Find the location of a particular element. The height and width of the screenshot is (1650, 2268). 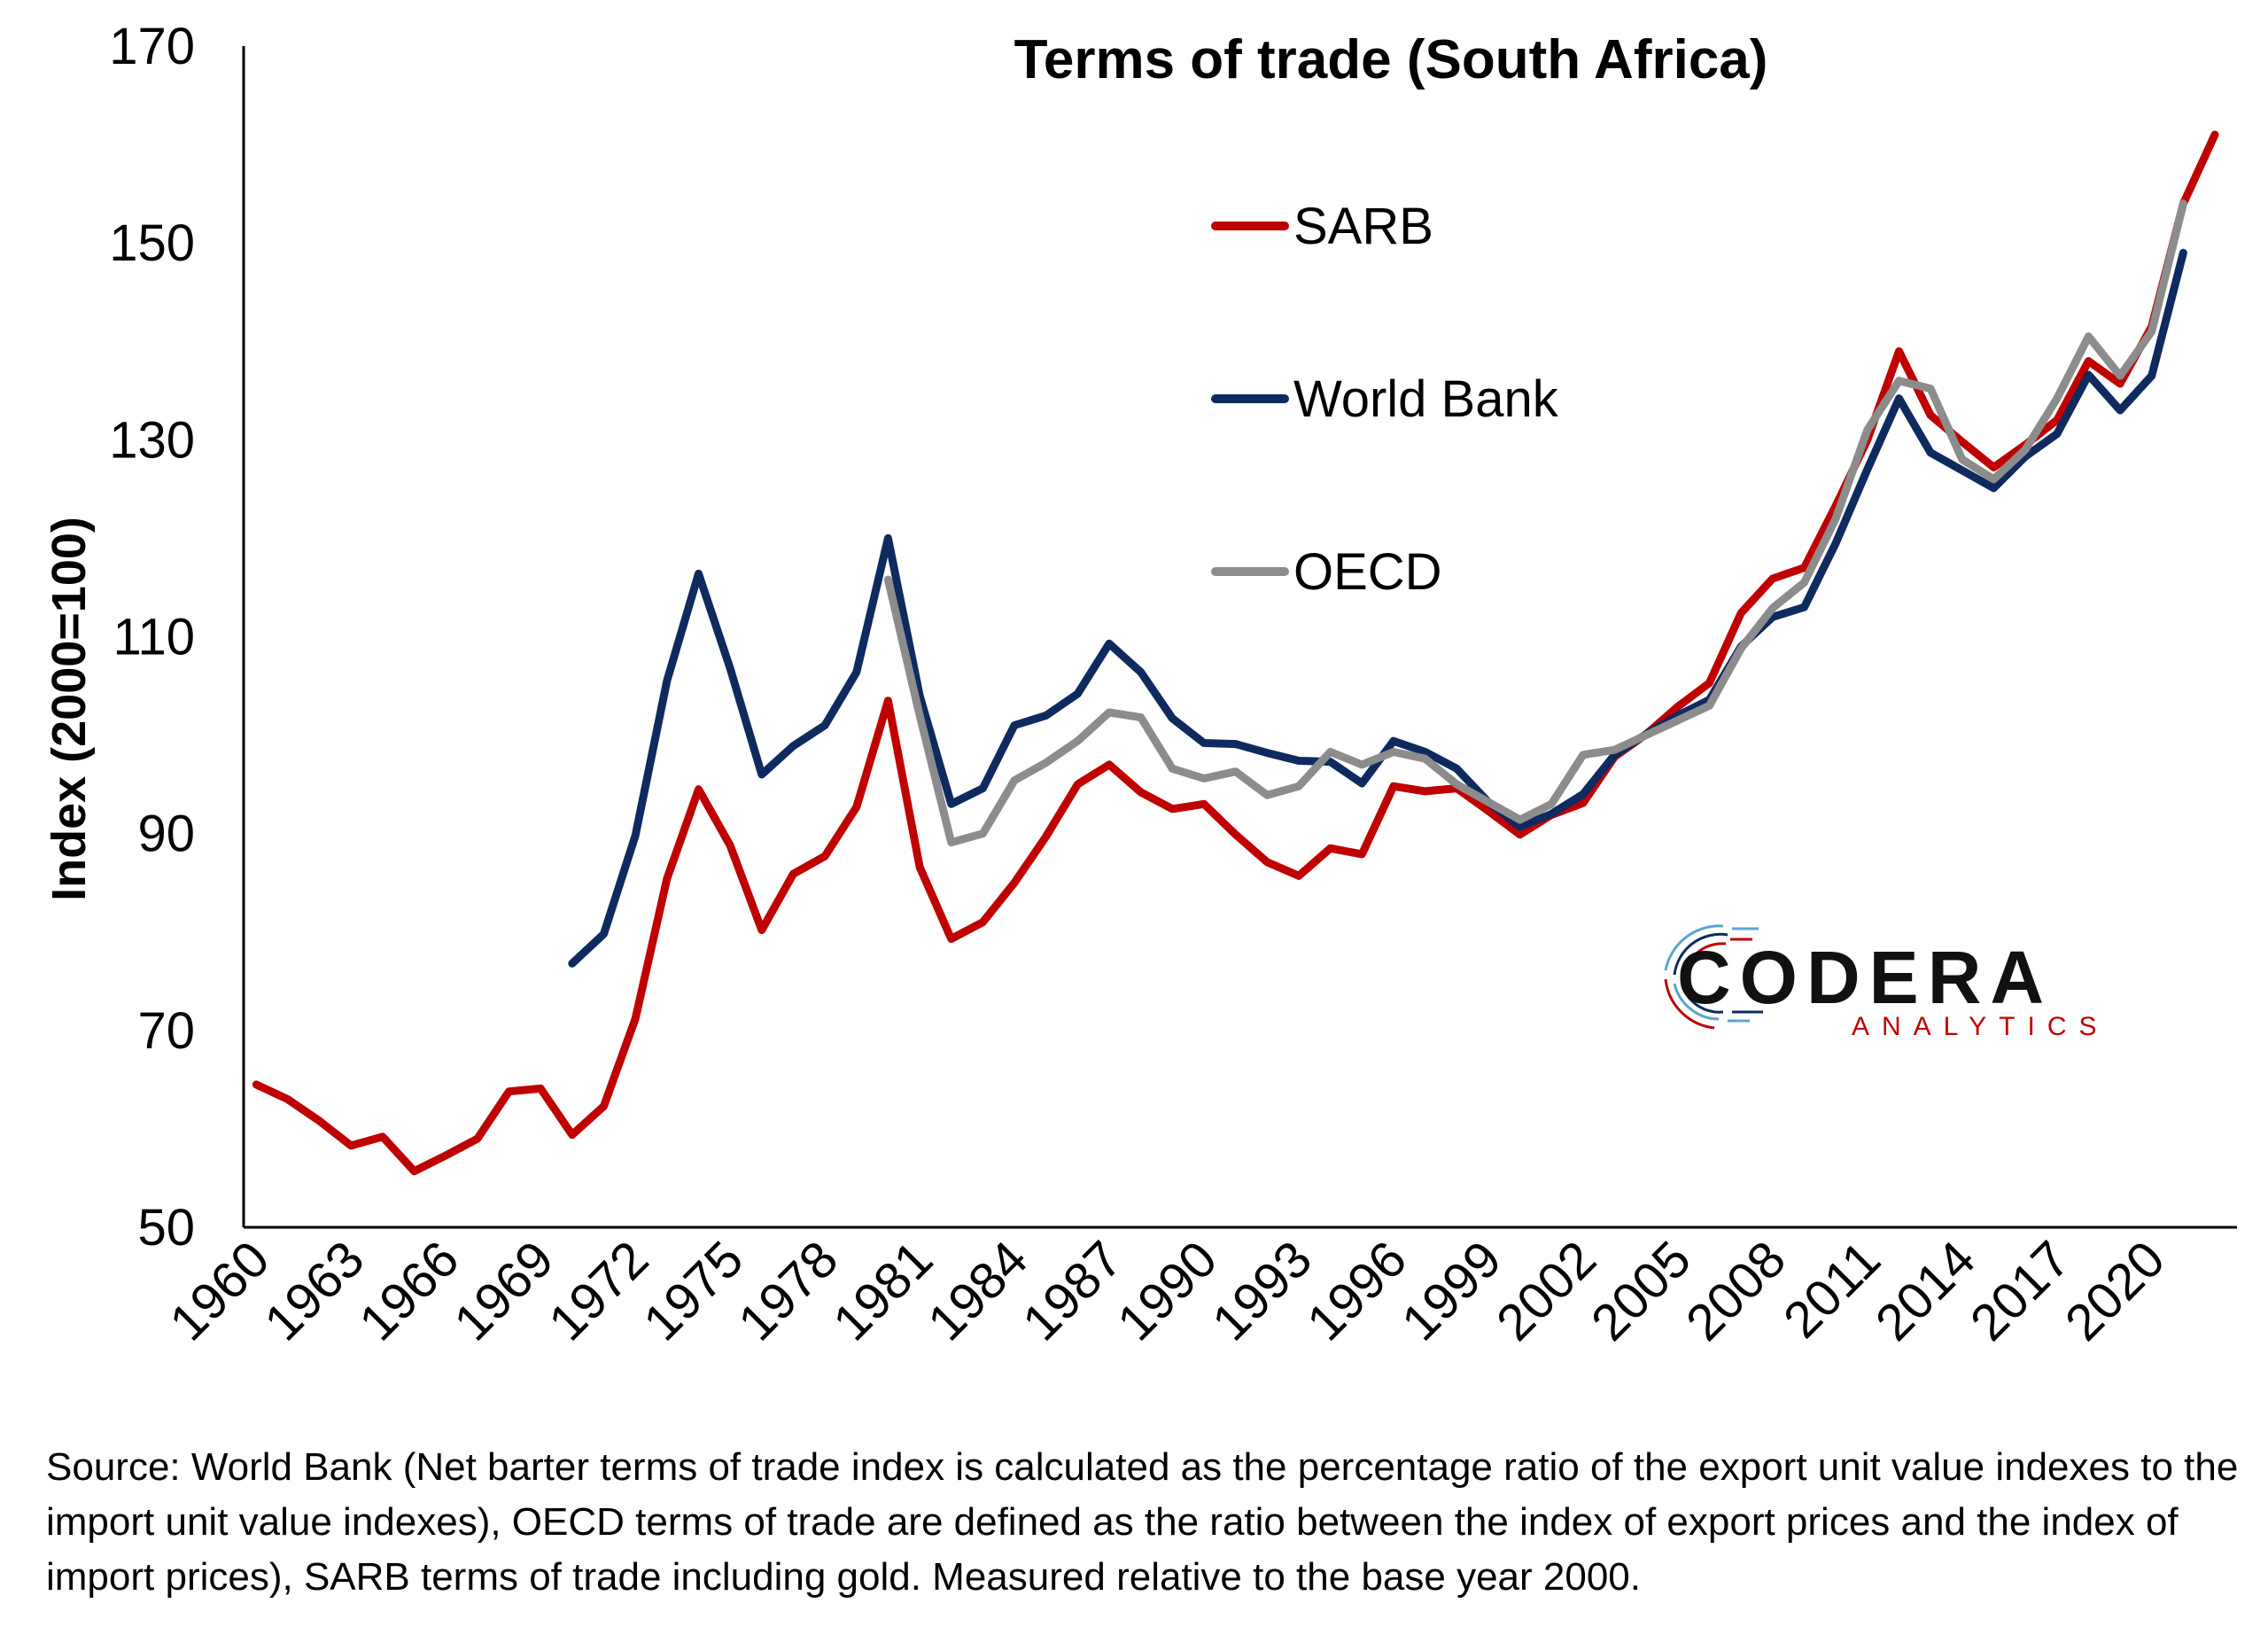

logo-circuit-icon is located at coordinates (1713, 977).